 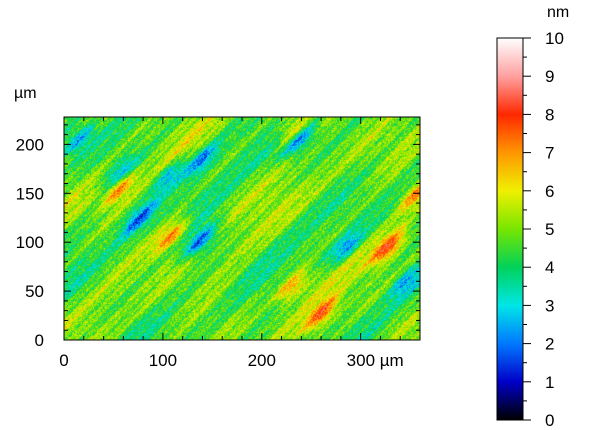 I want to click on colorbar-tick-label: 10, so click(x=554, y=38).